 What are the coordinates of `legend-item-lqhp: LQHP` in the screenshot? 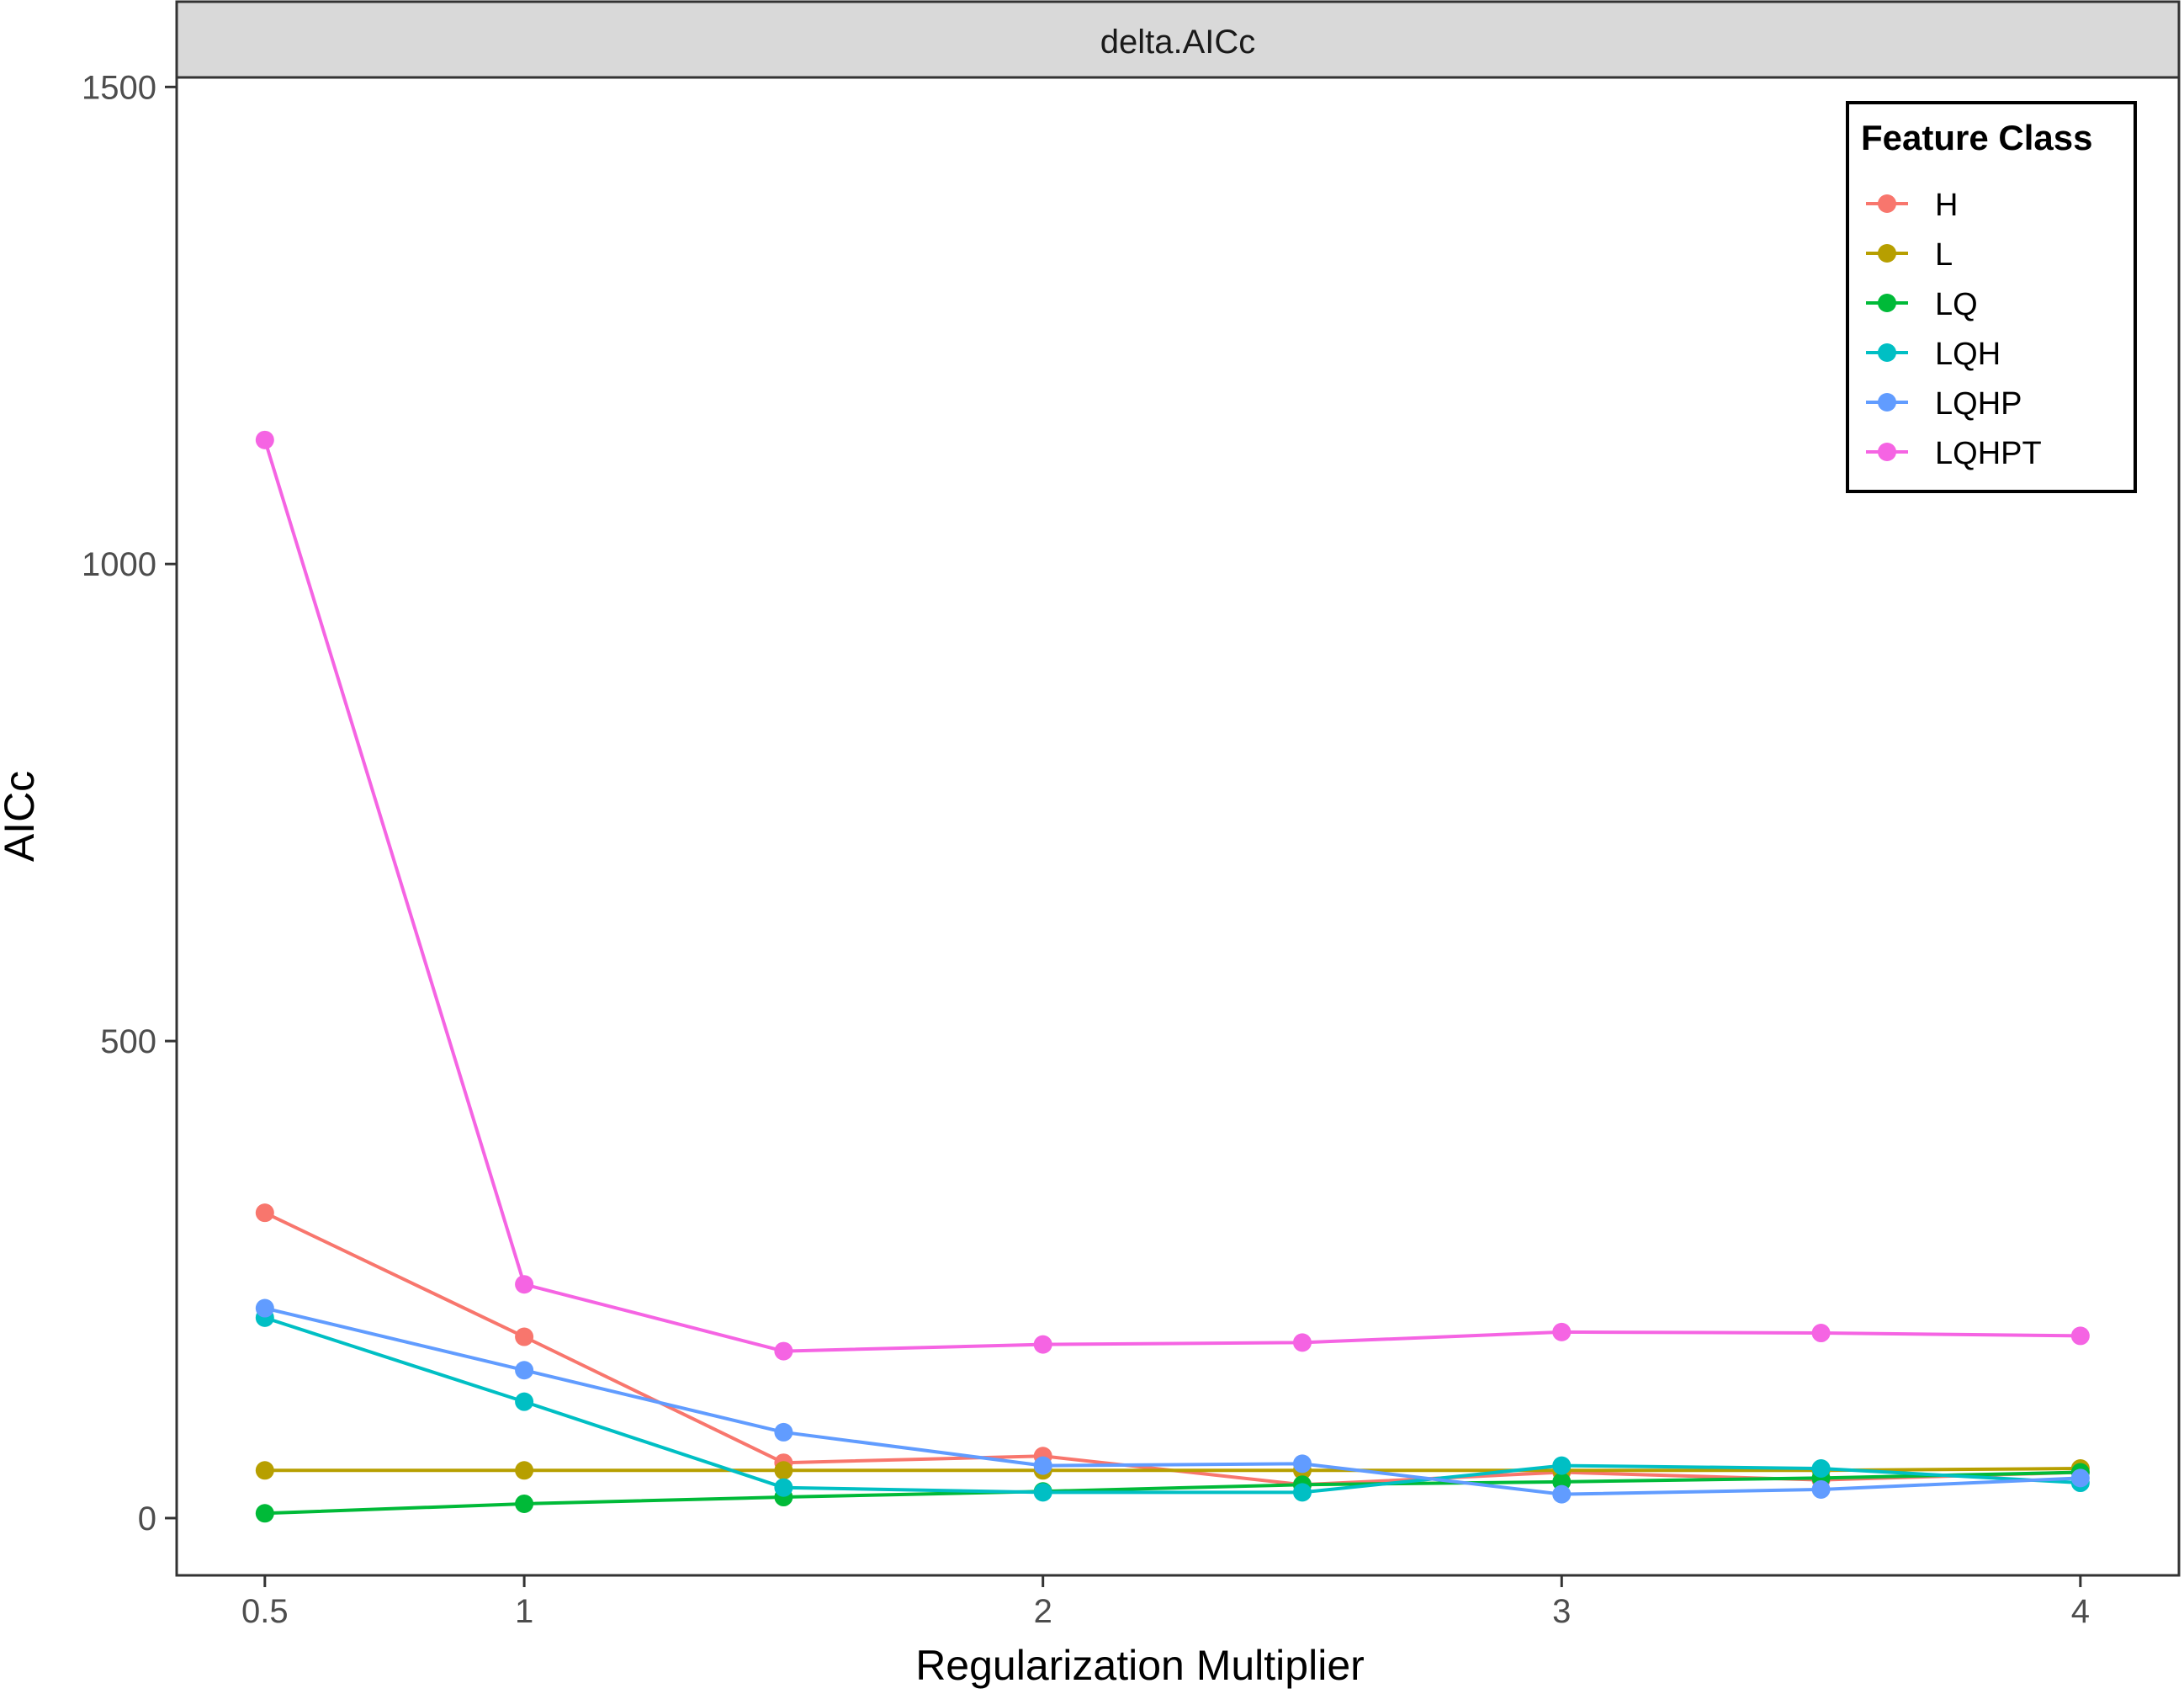 It's located at (1944, 404).